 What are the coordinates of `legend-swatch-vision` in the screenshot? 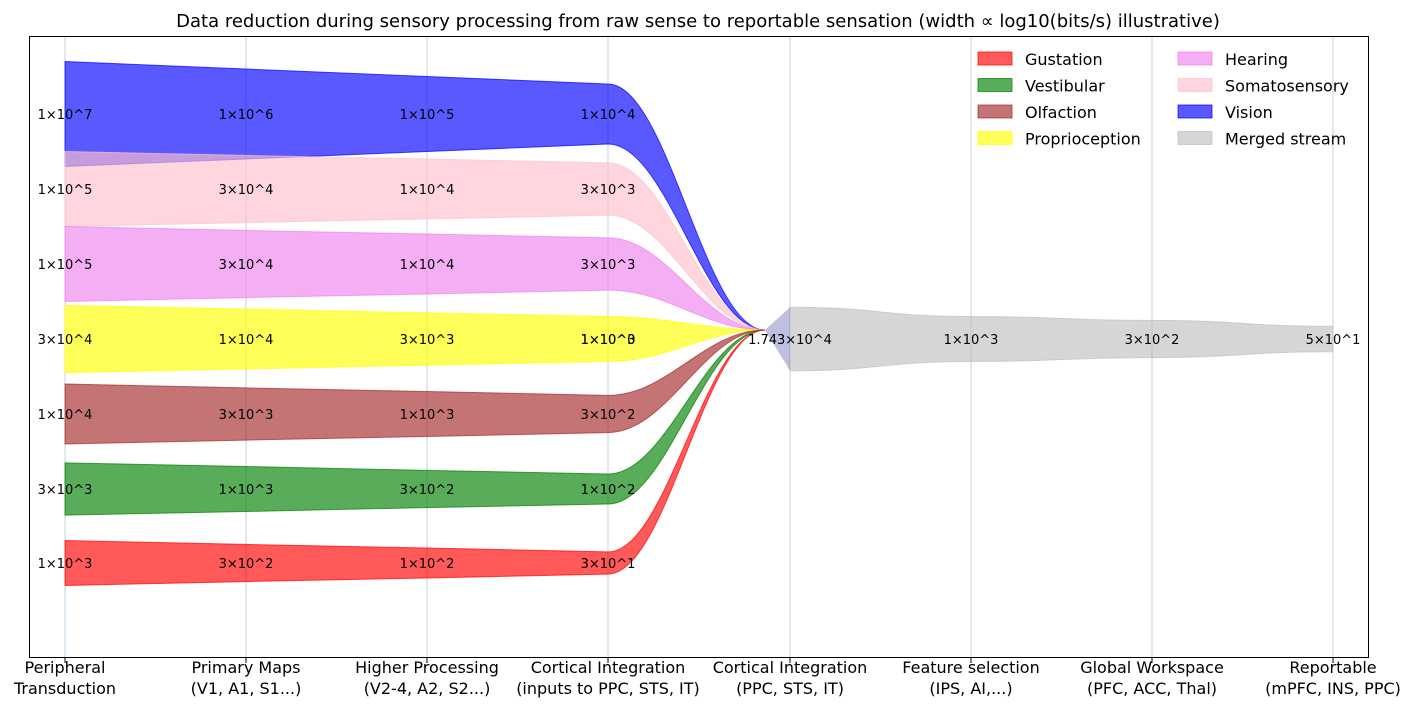 It's located at (1195, 111).